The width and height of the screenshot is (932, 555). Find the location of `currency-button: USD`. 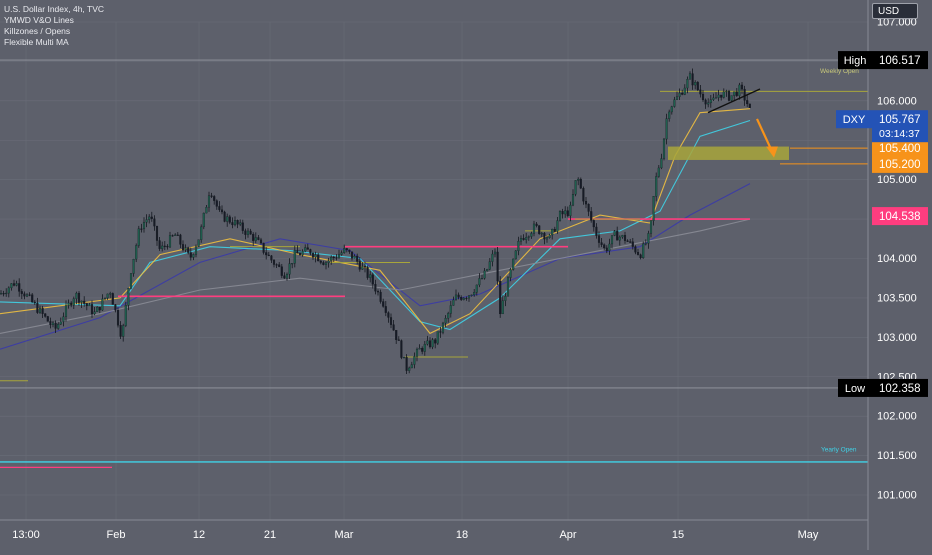

currency-button: USD is located at coordinates (895, 11).